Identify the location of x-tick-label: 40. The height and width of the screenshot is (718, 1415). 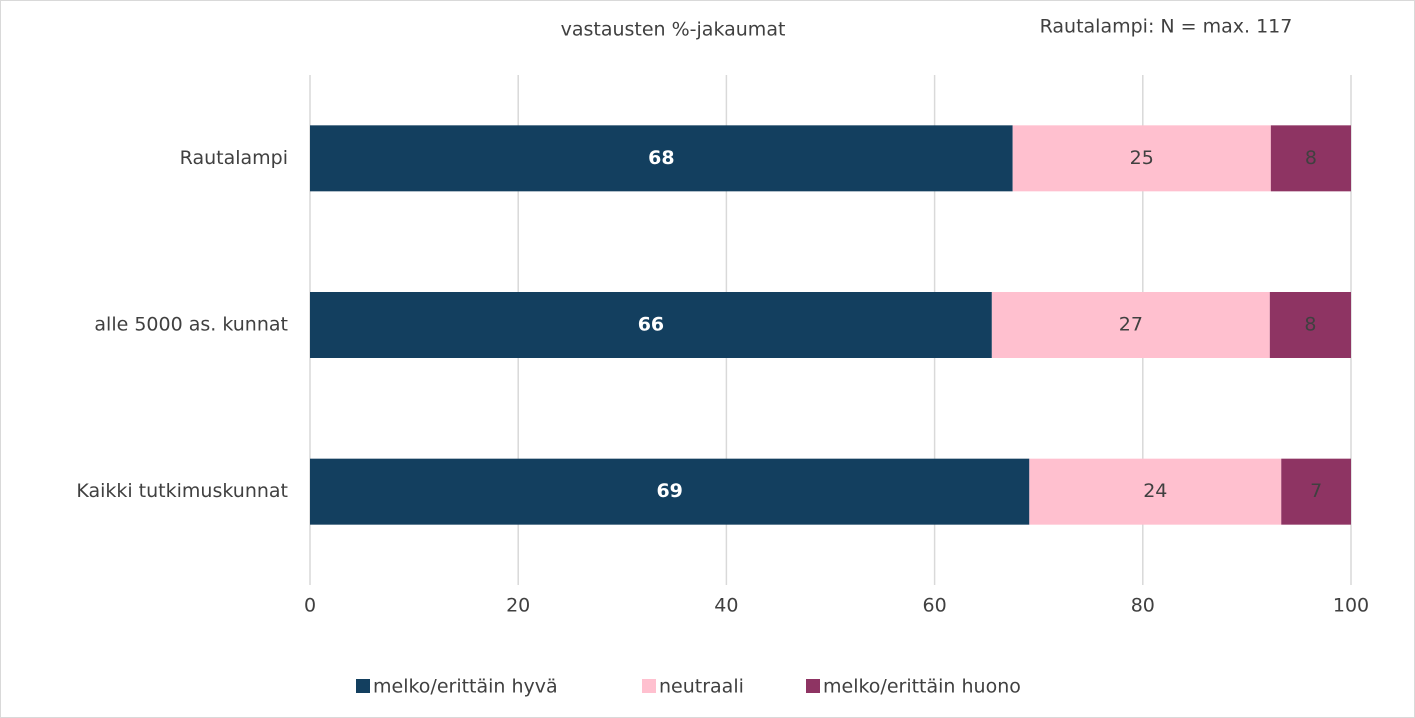
(726, 606).